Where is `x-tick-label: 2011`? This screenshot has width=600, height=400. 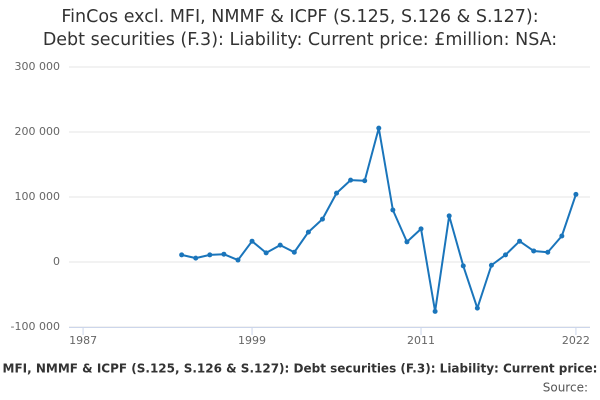
x-tick-label: 2011 is located at coordinates (421, 340).